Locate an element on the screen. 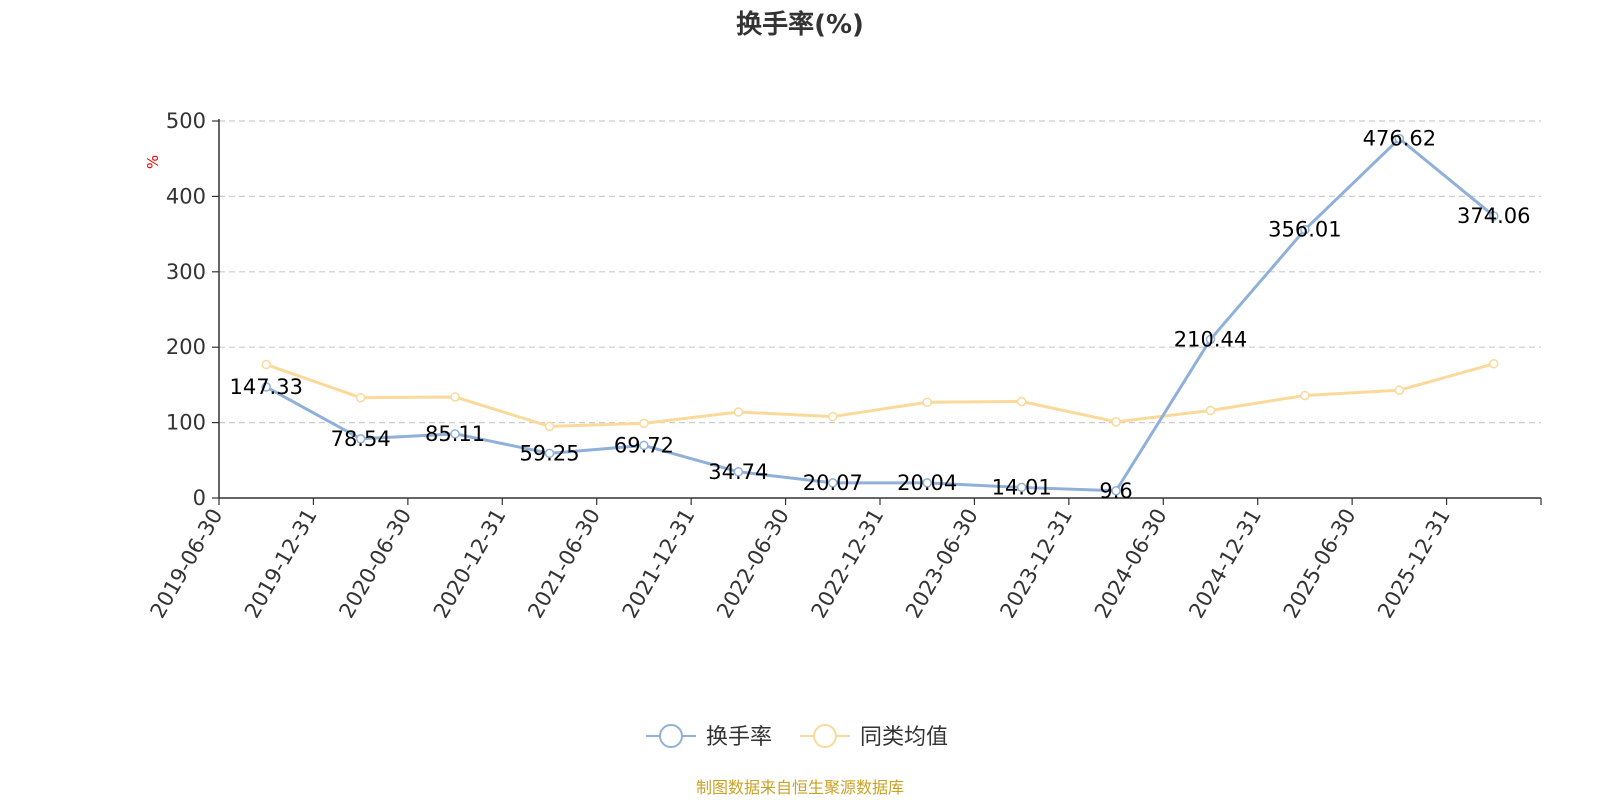  chart-title: 换手率(%) is located at coordinates (800, 24).